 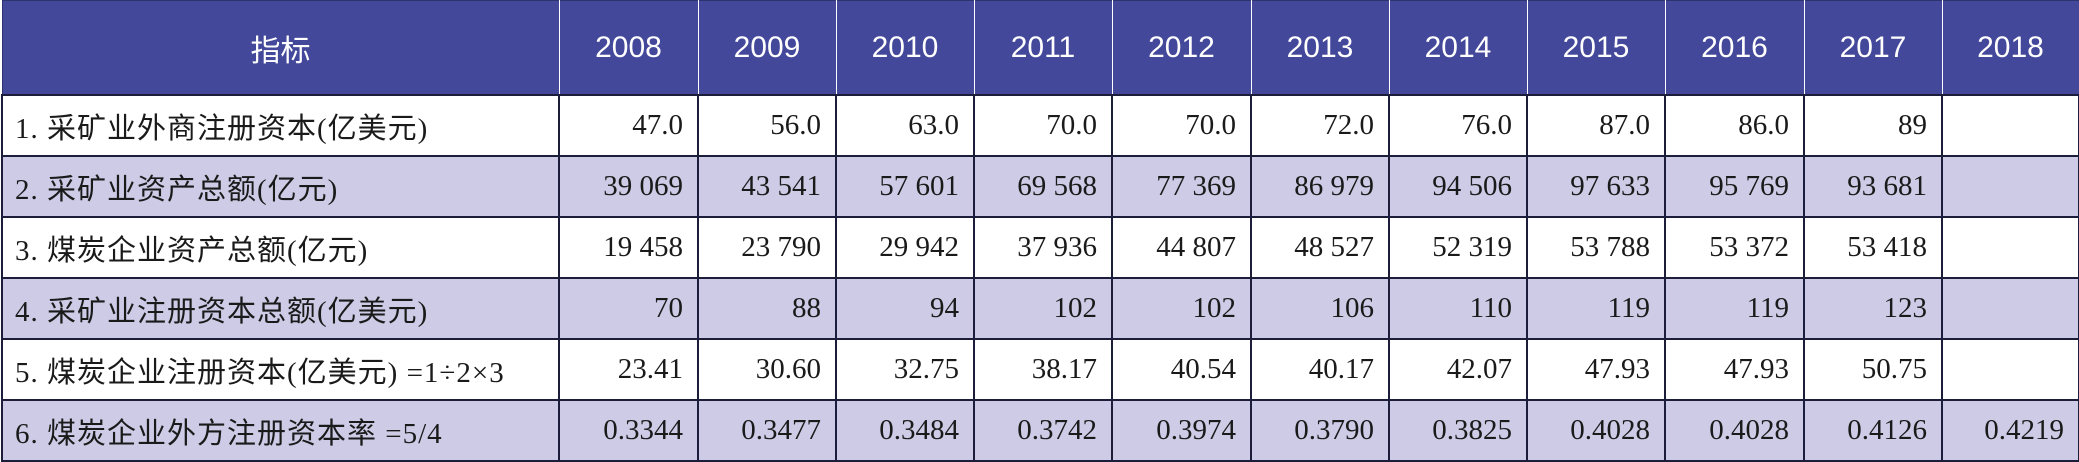 What do you see at coordinates (905, 186) in the screenshot?
I see `table-cell: 57 601` at bounding box center [905, 186].